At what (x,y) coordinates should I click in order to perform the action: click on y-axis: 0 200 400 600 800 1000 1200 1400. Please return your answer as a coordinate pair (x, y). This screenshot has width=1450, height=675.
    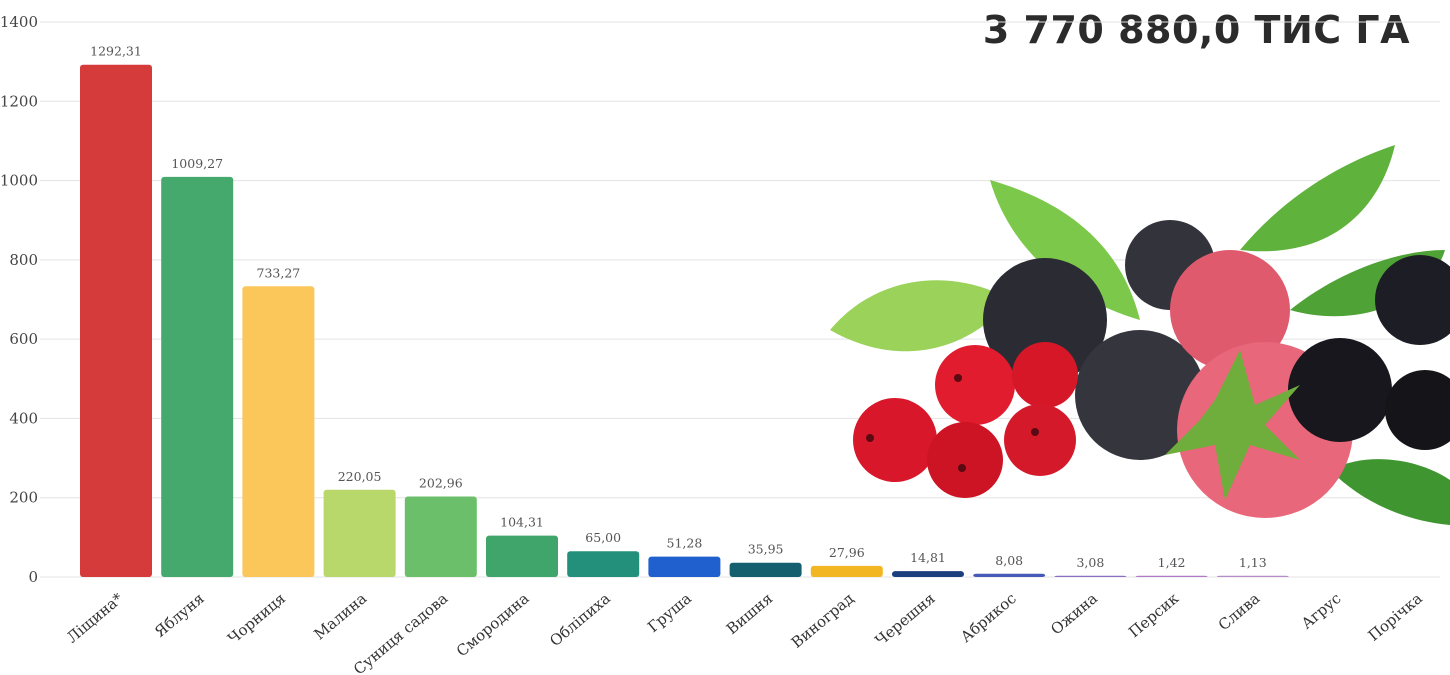
    Looking at the image, I should click on (19, 299).